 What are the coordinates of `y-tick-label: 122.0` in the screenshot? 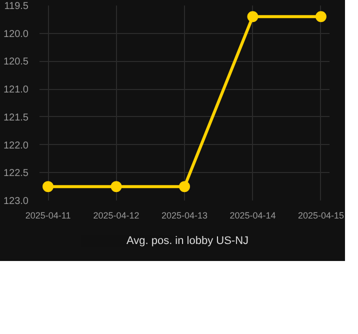 It's located at (16, 146).